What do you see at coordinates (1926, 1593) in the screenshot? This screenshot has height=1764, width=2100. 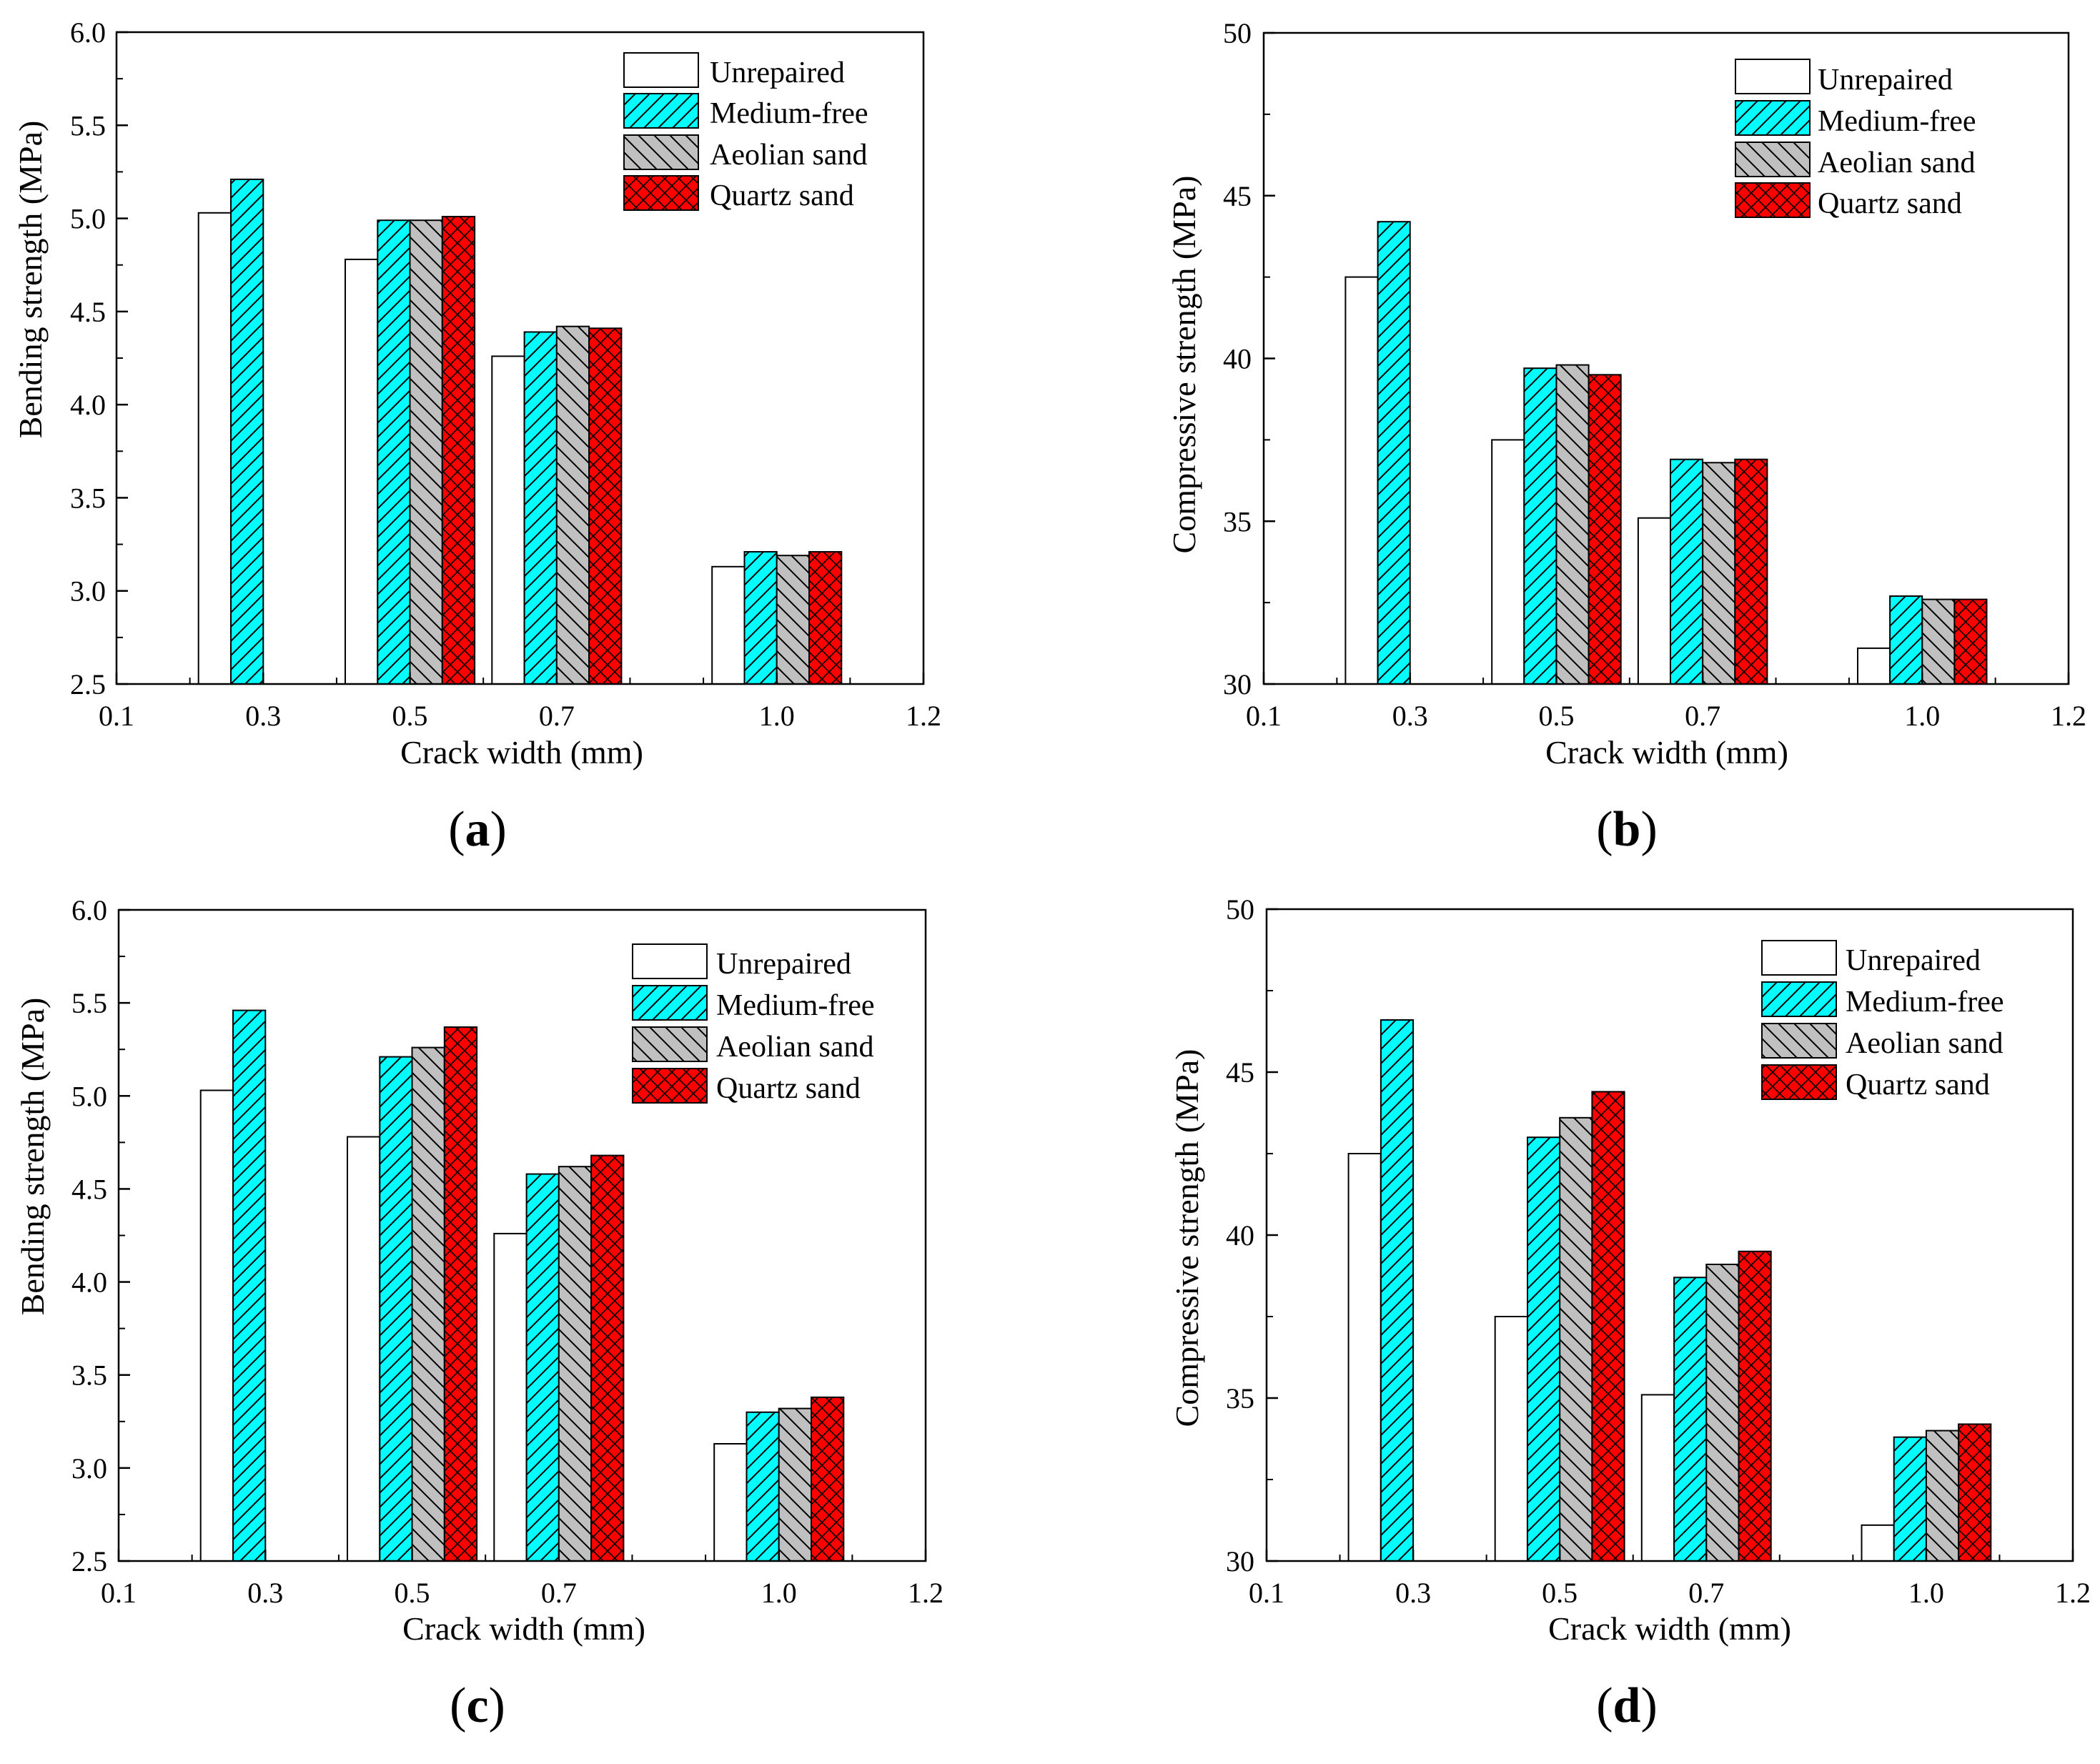 I see `x-tick-label: 1.0` at bounding box center [1926, 1593].